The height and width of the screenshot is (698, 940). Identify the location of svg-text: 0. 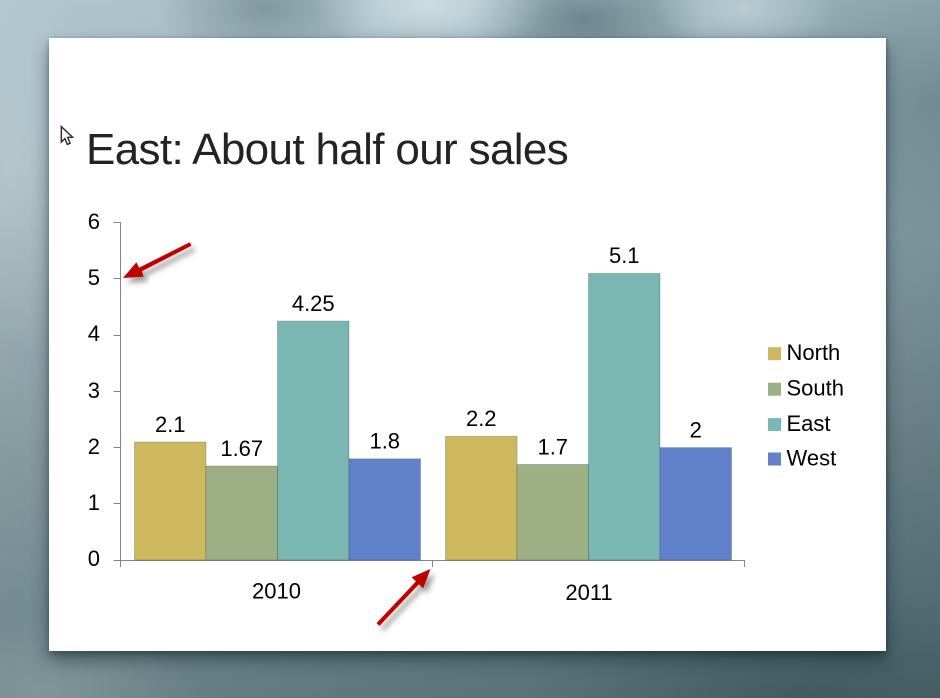
(94, 558).